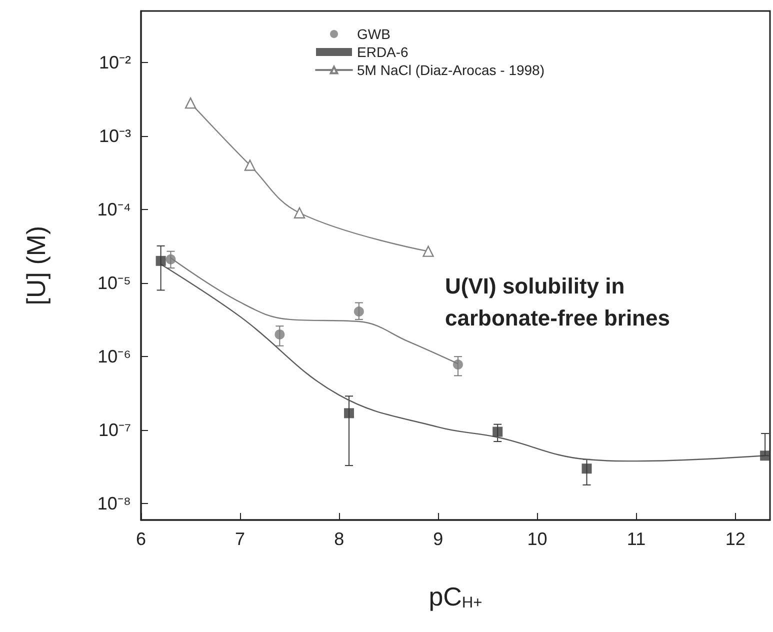  What do you see at coordinates (36, 266) in the screenshot?
I see `y-axis-title: [U] (M)` at bounding box center [36, 266].